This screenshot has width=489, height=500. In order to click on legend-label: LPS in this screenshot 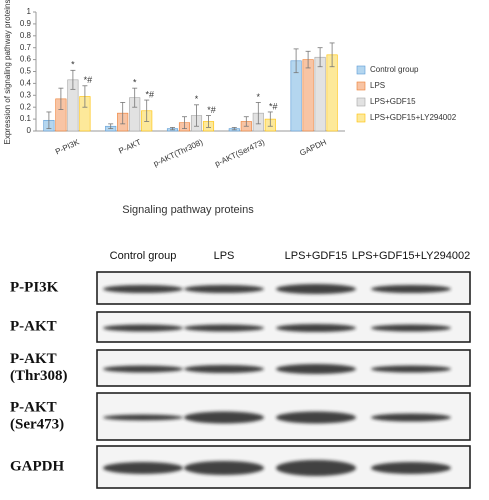, I will do `click(377, 85)`.